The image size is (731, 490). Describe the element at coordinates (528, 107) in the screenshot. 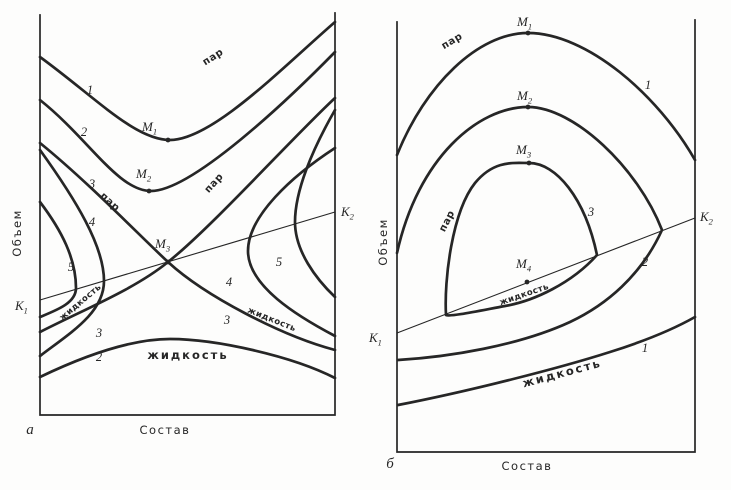

I see `panel-b-point-m2` at that location.